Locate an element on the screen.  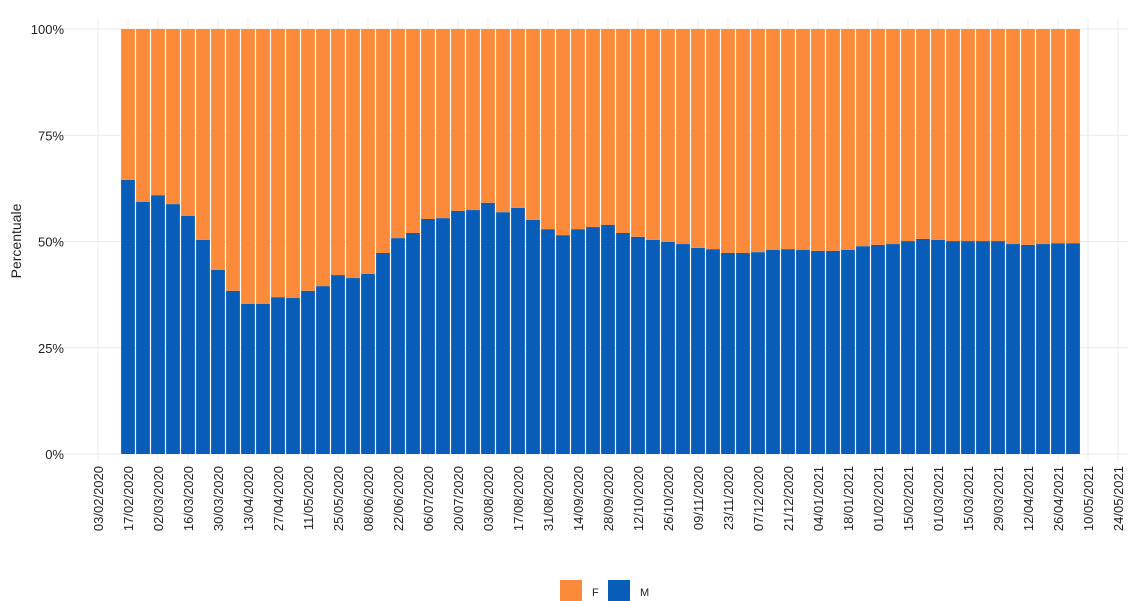
x-tick-label: 31/08/2020 is located at coordinates (548, 498).